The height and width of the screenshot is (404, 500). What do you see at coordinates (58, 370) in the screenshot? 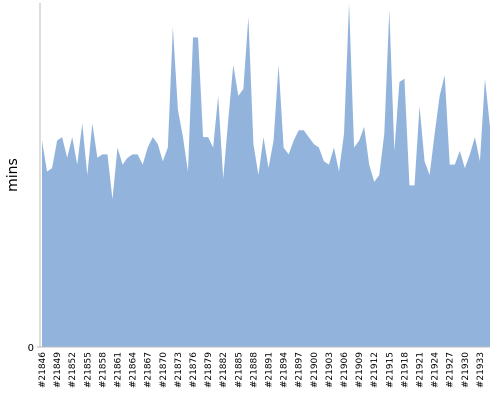
I see `x-tick-label: #21849` at bounding box center [58, 370].